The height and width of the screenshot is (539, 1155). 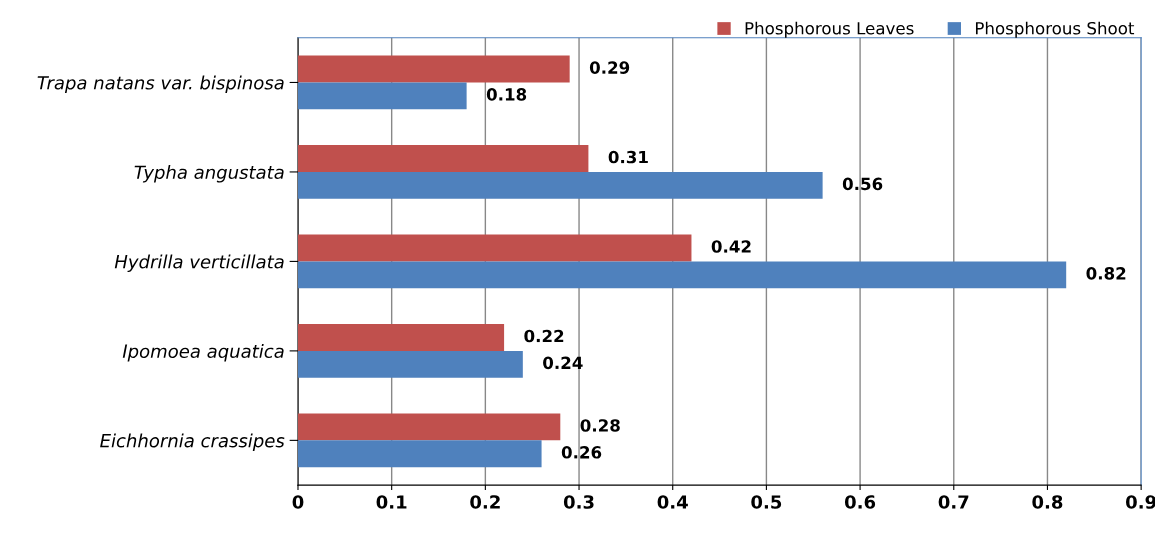 I want to click on legend-label: Phosphorous Shoot, so click(x=1055, y=29).